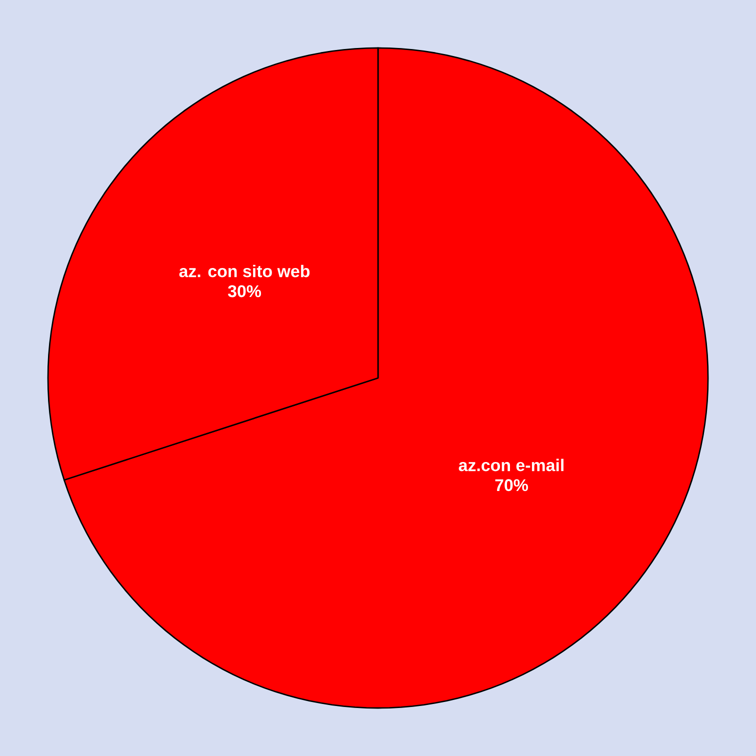 The width and height of the screenshot is (756, 756). I want to click on data-label: 70%, so click(511, 485).